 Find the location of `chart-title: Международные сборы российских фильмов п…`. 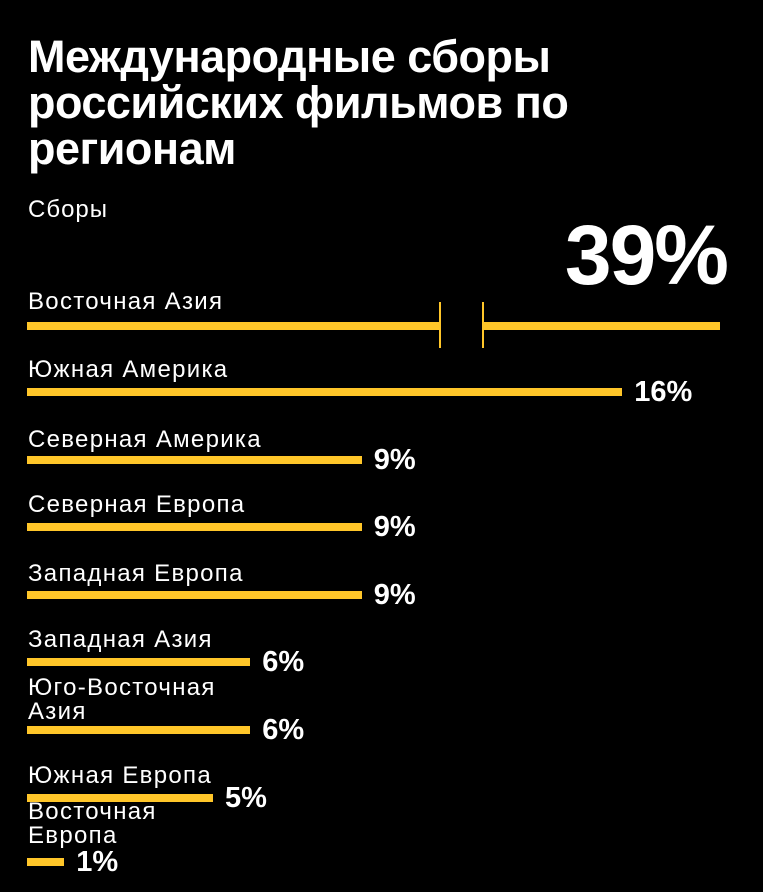

chart-title: Международные сборы российских фильмов п… is located at coordinates (298, 102).